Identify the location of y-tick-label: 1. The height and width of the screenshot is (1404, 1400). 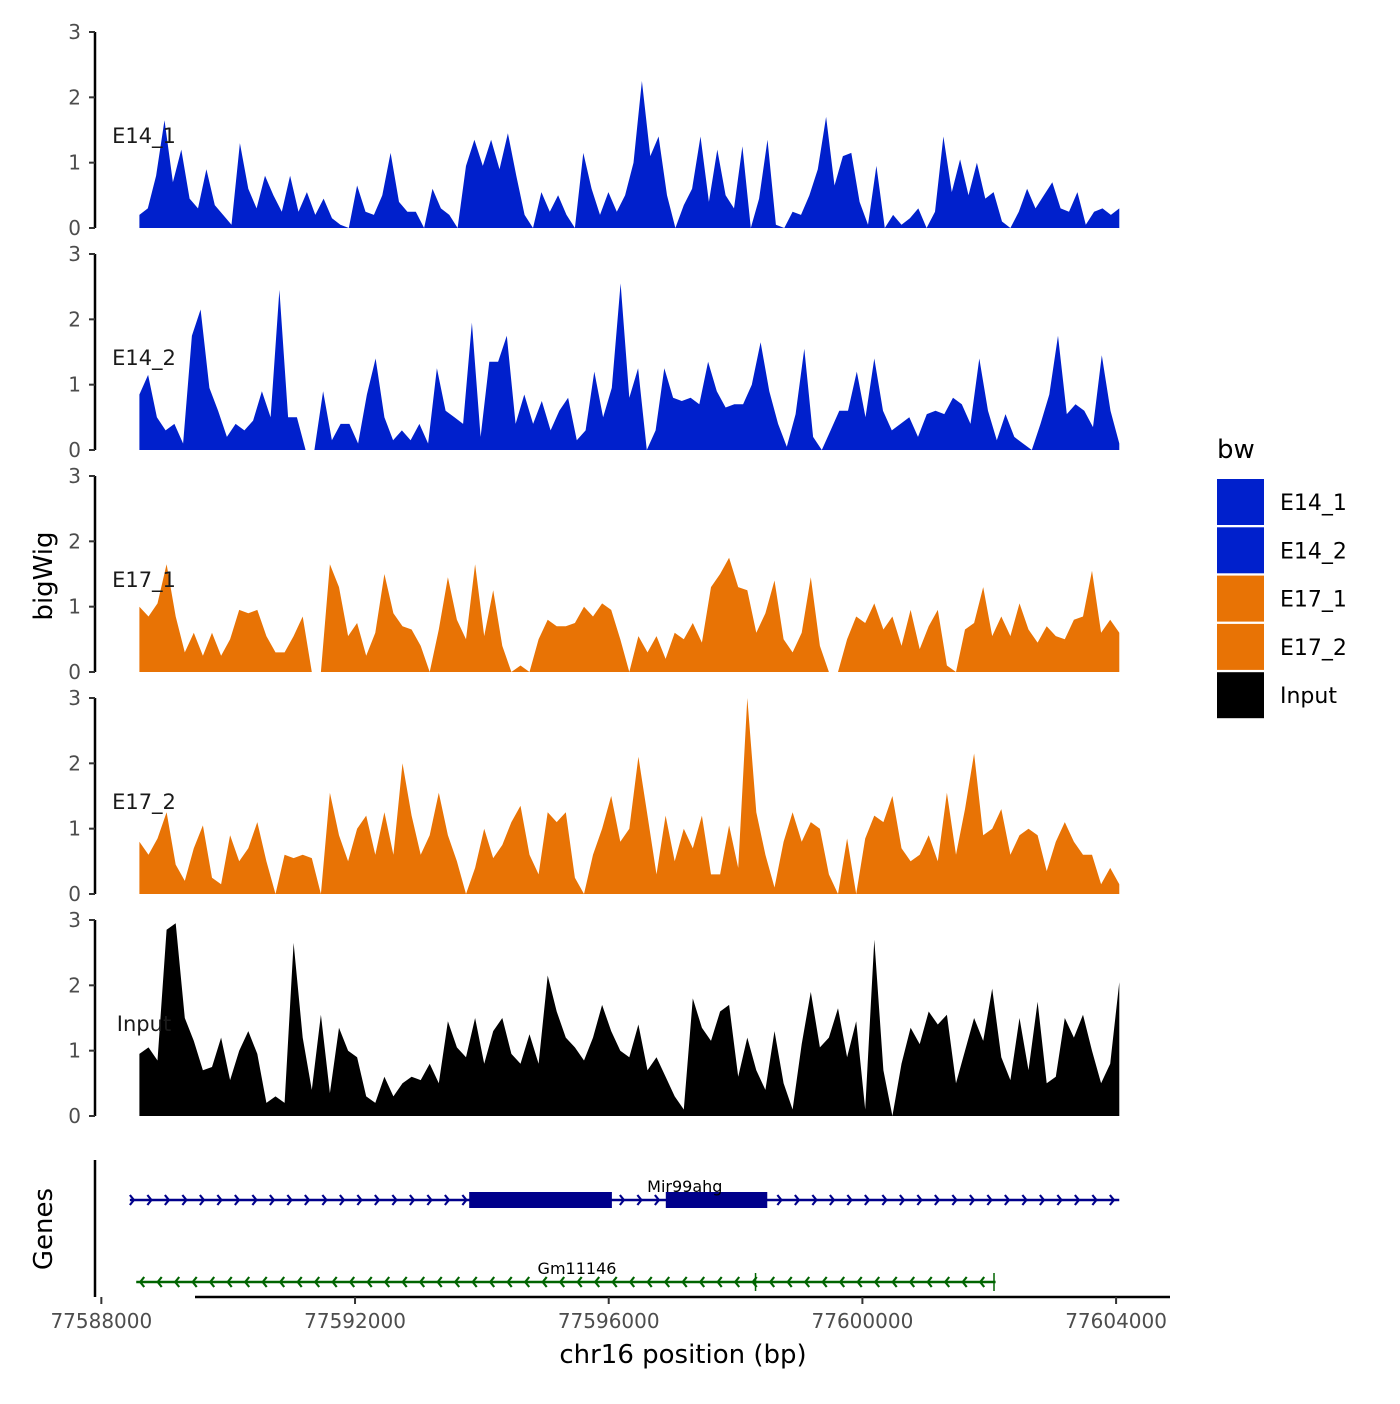
(74, 1051).